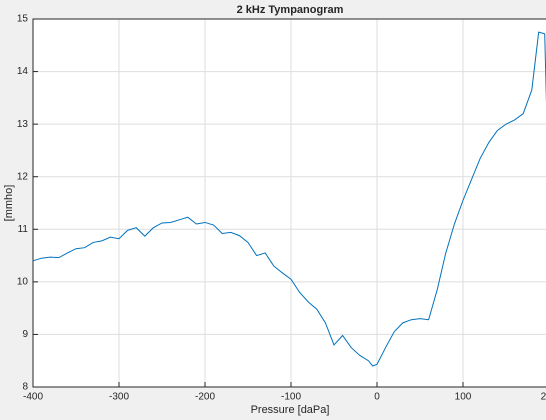  What do you see at coordinates (23, 281) in the screenshot?
I see `y-tick-label: 10` at bounding box center [23, 281].